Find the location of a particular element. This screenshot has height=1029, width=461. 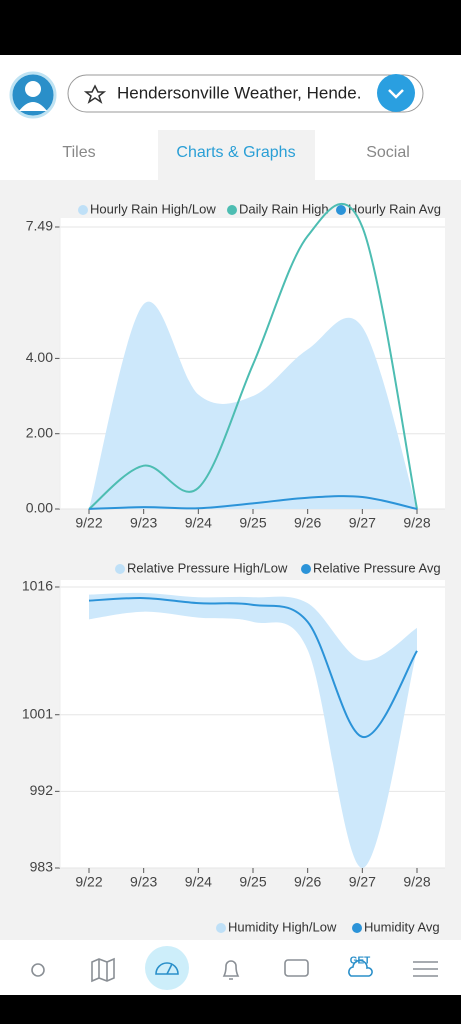

y-tick-label: 2.00 is located at coordinates (39, 432).